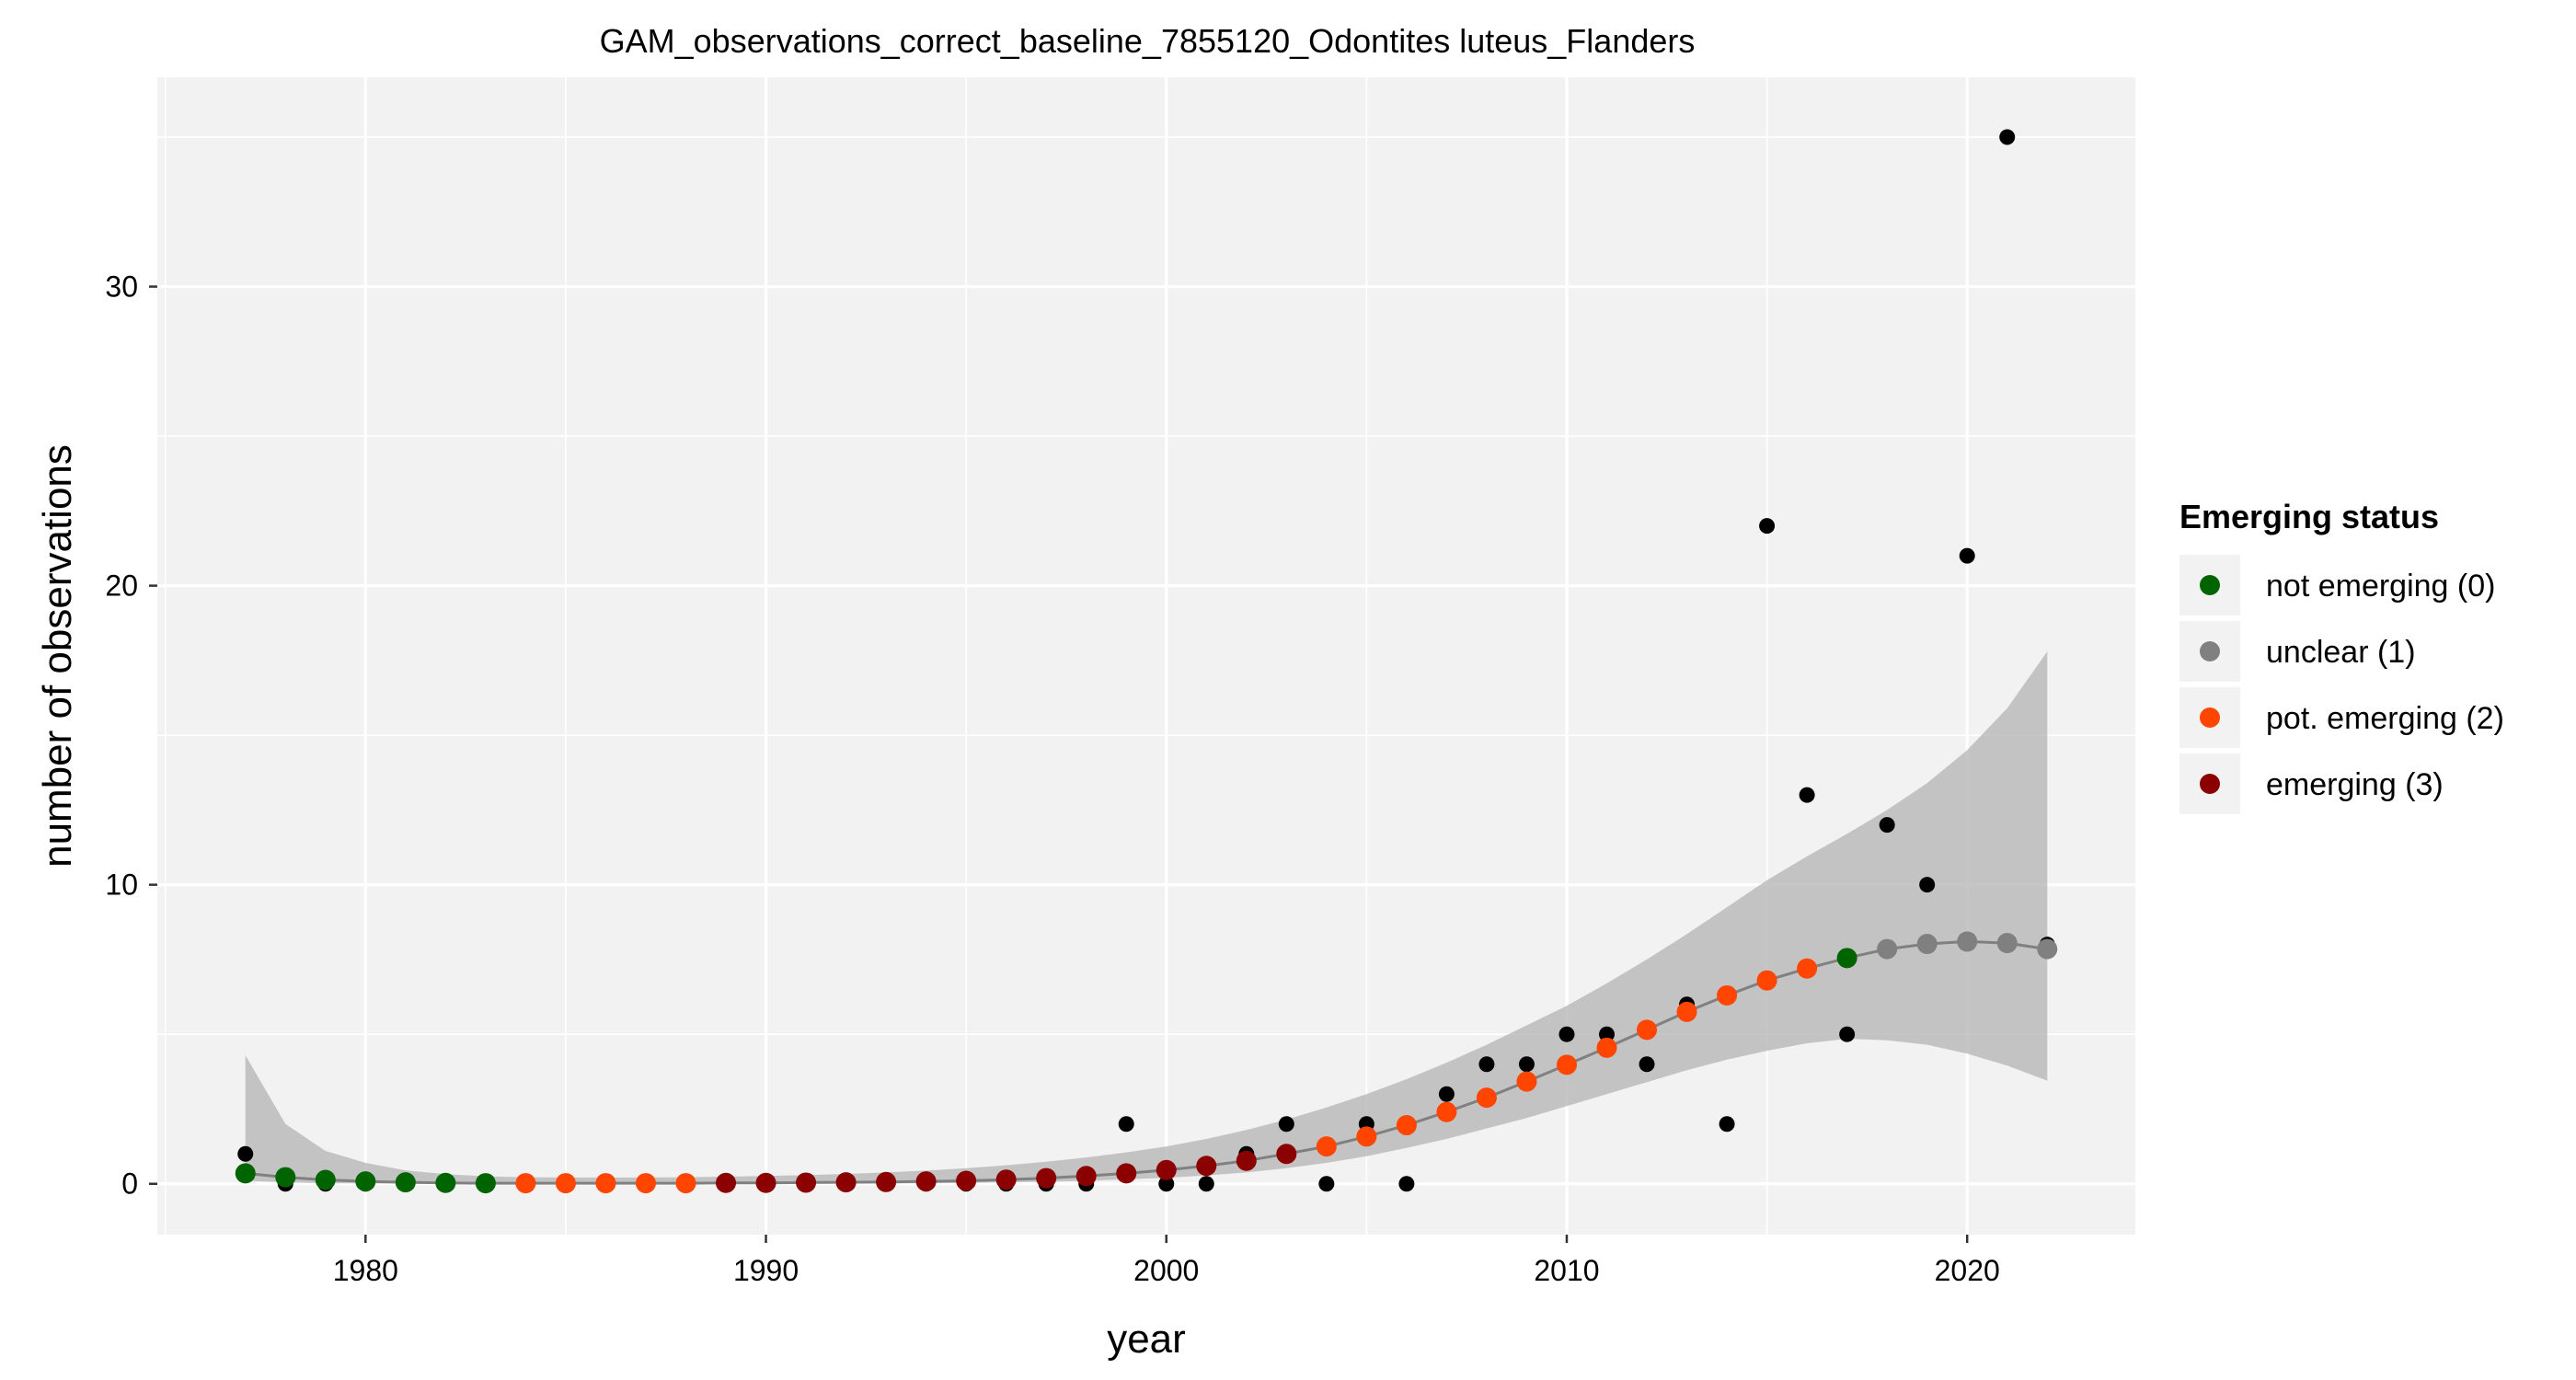 The width and height of the screenshot is (2576, 1380). What do you see at coordinates (1967, 1270) in the screenshot?
I see `x-tick-label: 2020` at bounding box center [1967, 1270].